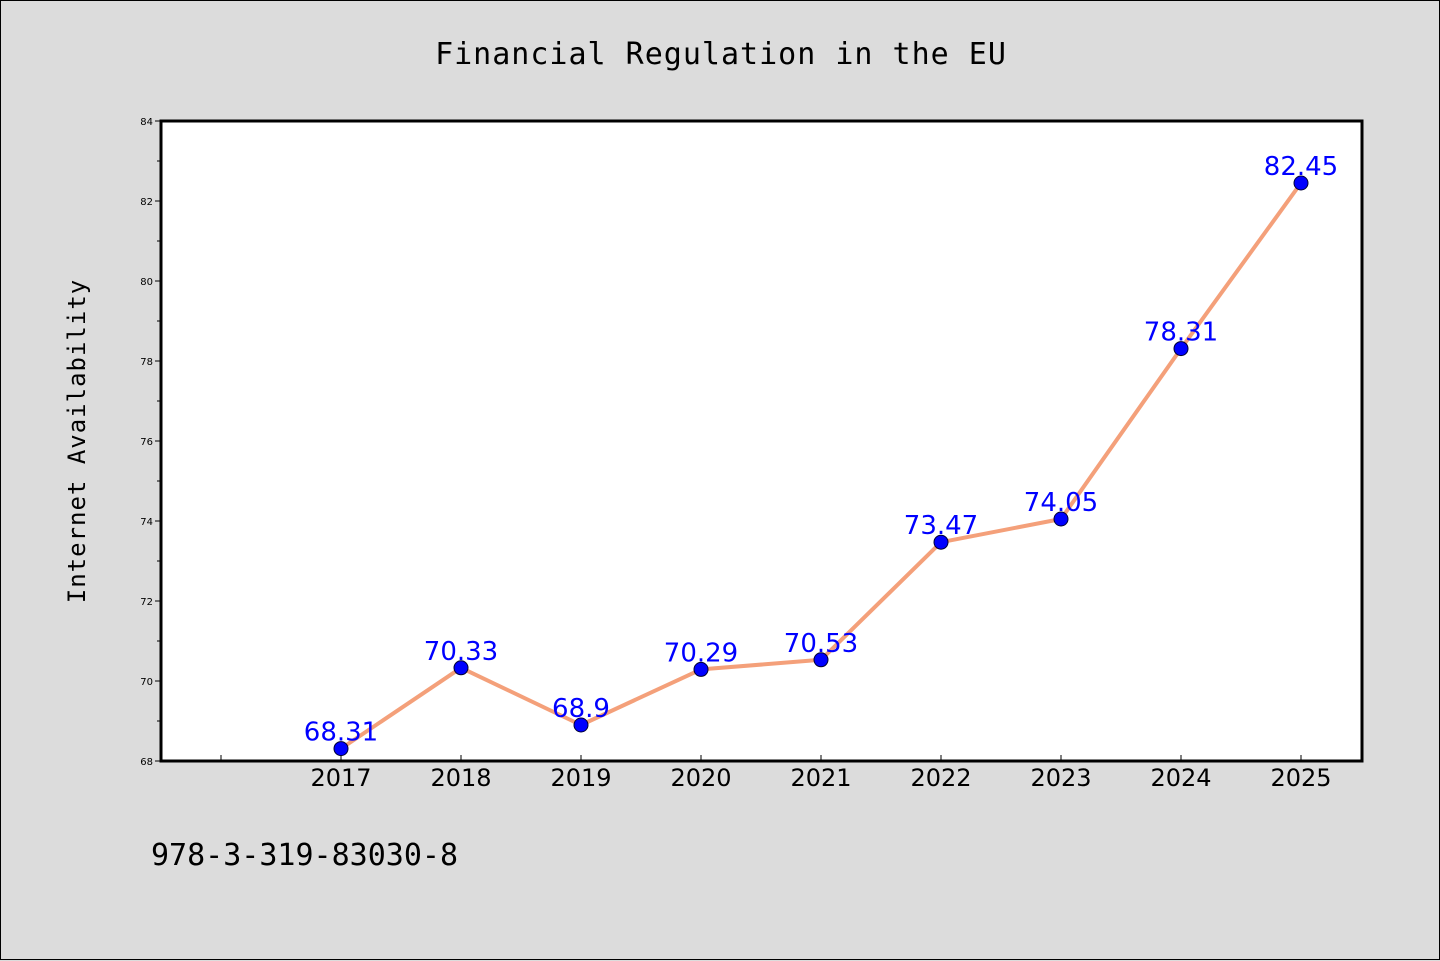 The image size is (1440, 961). I want to click on y-tick-label: 70, so click(146, 682).